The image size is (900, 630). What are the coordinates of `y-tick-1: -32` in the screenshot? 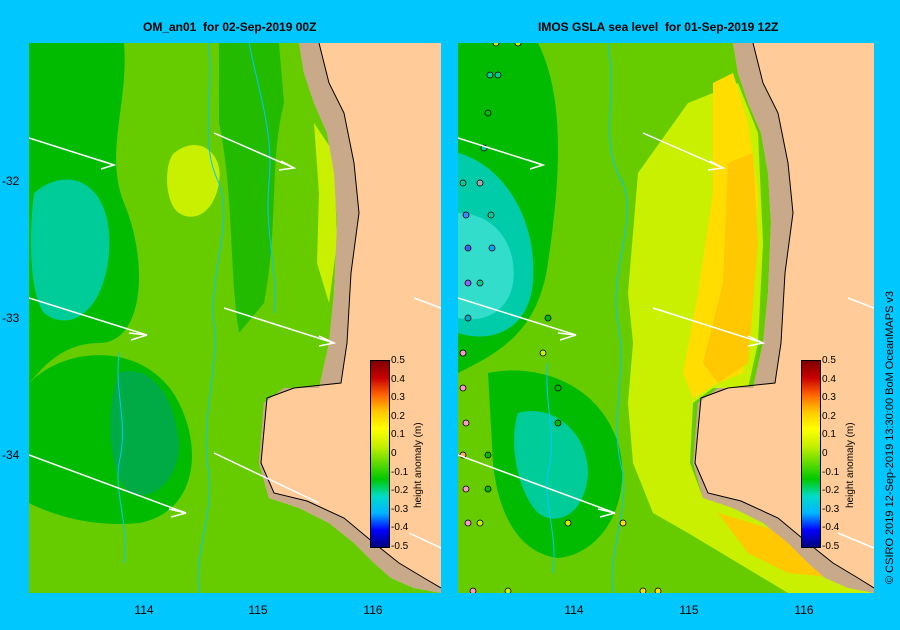 It's located at (11, 181).